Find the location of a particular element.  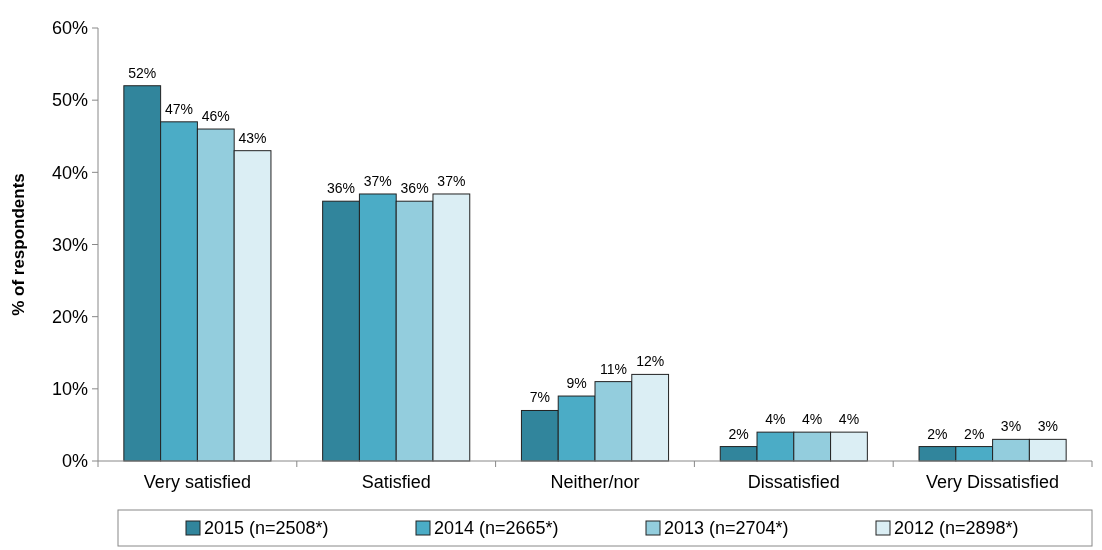

data-label: 47% is located at coordinates (179, 108).